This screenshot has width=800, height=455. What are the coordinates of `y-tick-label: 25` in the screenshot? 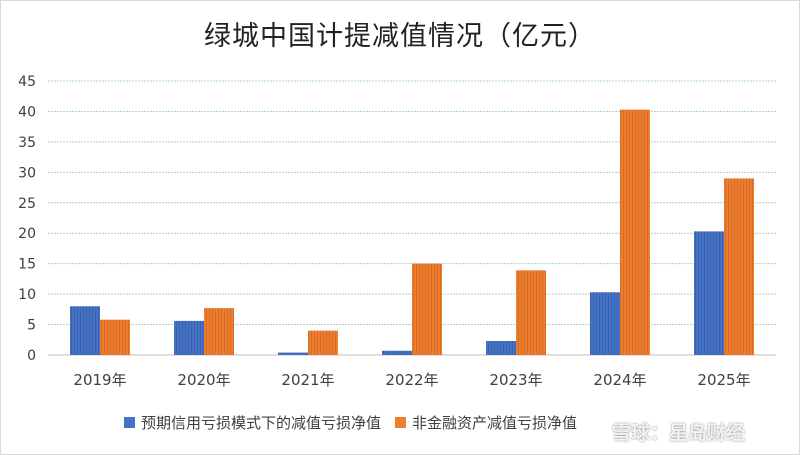 It's located at (27, 204).